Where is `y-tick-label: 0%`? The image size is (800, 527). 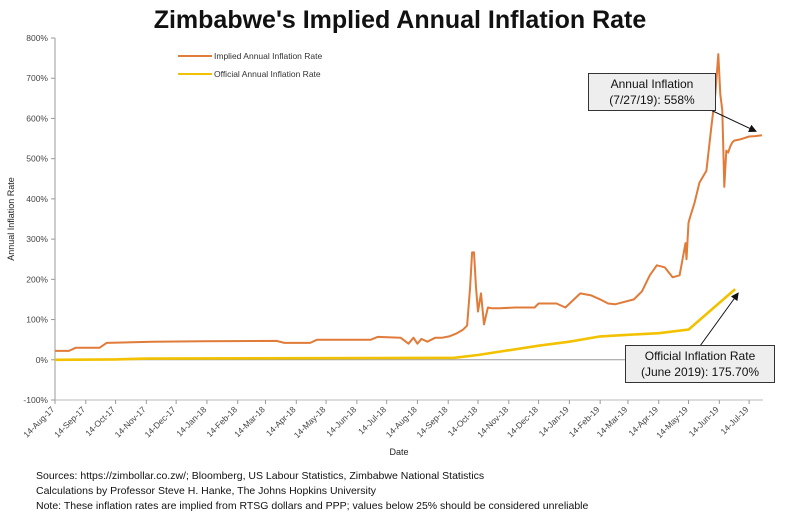
y-tick-label: 0% is located at coordinates (42, 360).